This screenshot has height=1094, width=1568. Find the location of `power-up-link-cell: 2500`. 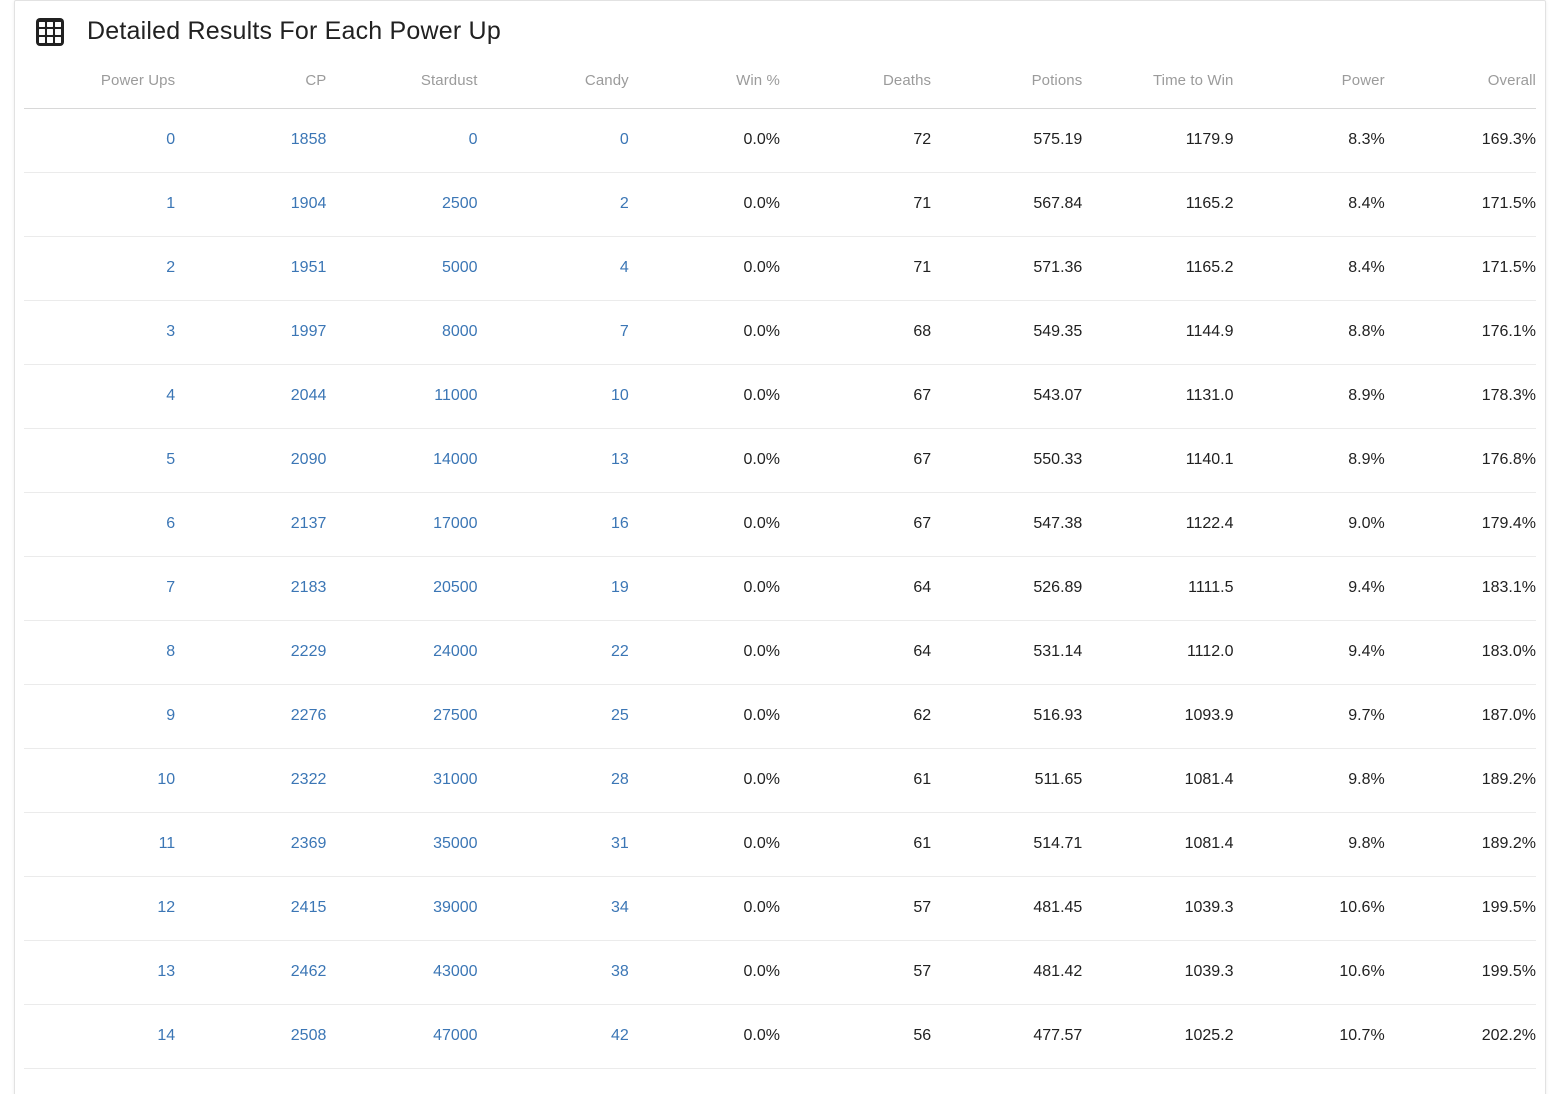

power-up-link-cell: 2500 is located at coordinates (402, 204).